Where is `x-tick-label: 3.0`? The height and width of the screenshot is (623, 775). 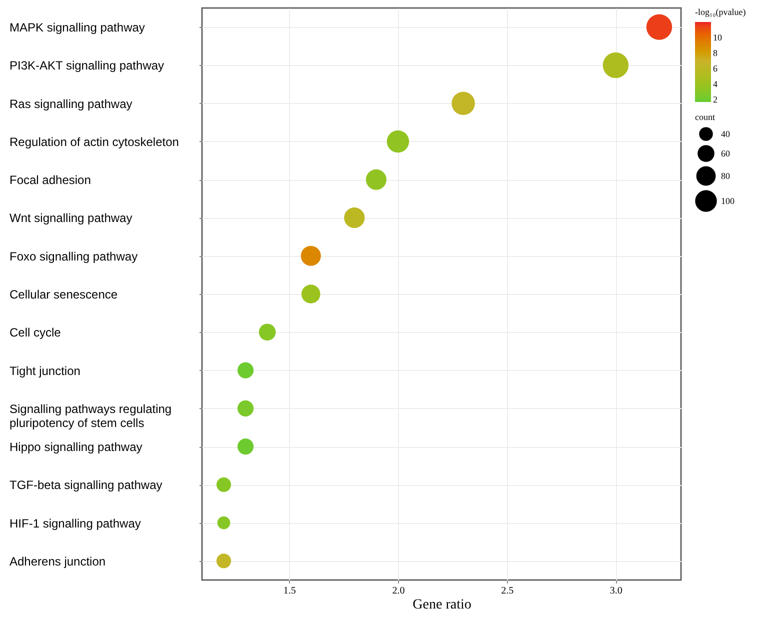 x-tick-label: 3.0 is located at coordinates (616, 591).